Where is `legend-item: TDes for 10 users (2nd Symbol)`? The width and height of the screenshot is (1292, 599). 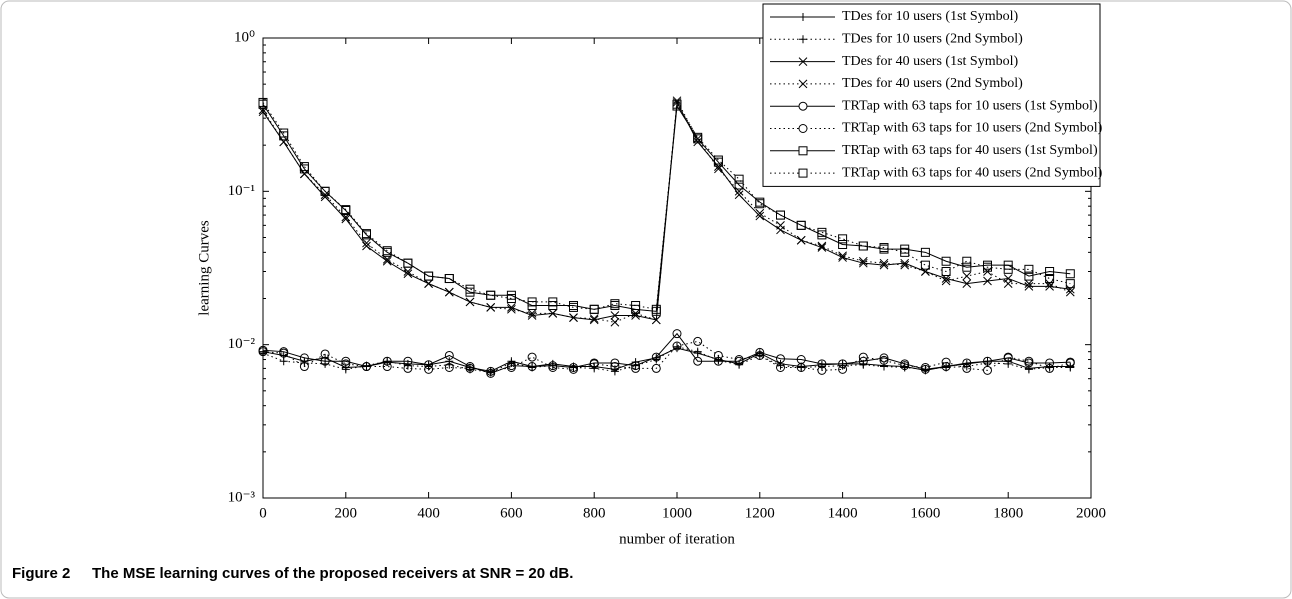
legend-item: TDes for 10 users (2nd Symbol) is located at coordinates (896, 39).